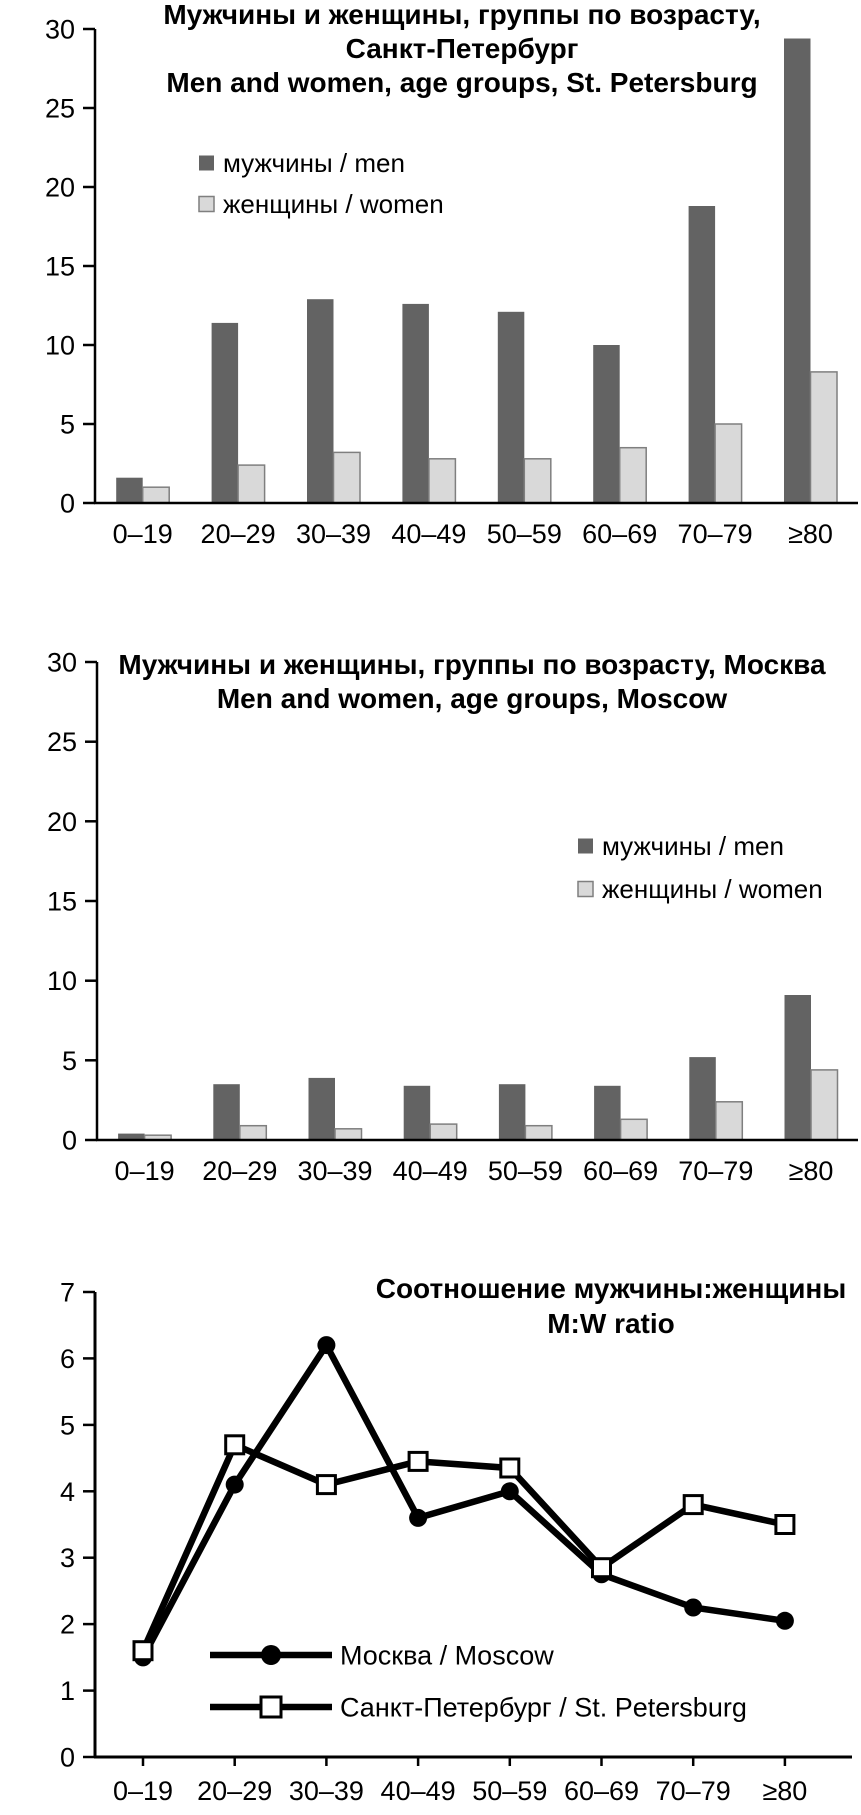  What do you see at coordinates (67, 1492) in the screenshot?
I see `y-tick-label: 4` at bounding box center [67, 1492].